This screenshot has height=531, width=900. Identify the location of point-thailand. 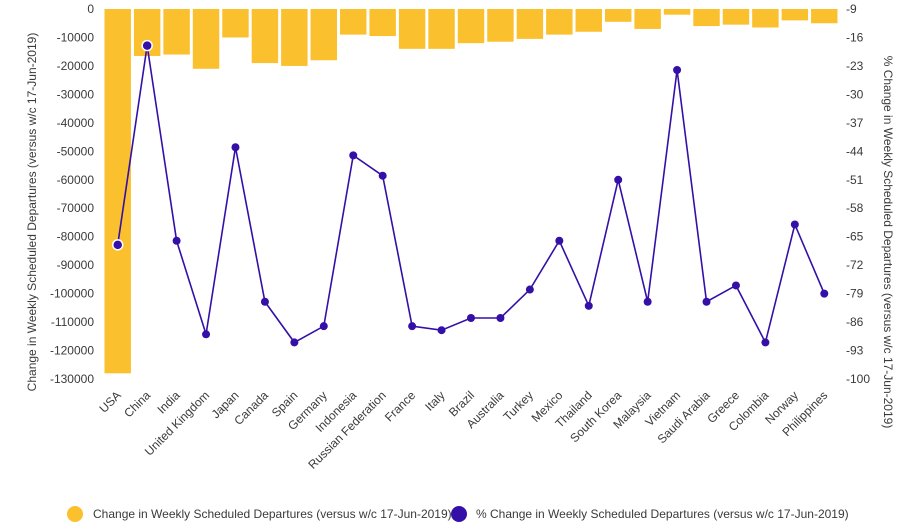
(588, 305).